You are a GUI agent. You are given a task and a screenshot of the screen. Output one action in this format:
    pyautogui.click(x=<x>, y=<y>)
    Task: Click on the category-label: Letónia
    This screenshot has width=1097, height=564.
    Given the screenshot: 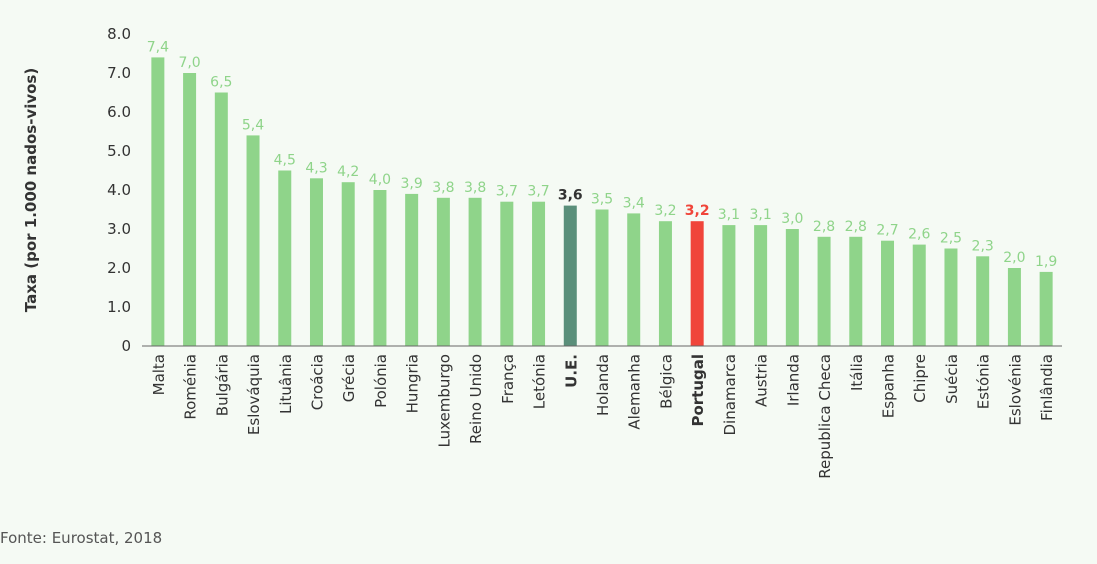 What is the action you would take?
    pyautogui.click(x=540, y=381)
    